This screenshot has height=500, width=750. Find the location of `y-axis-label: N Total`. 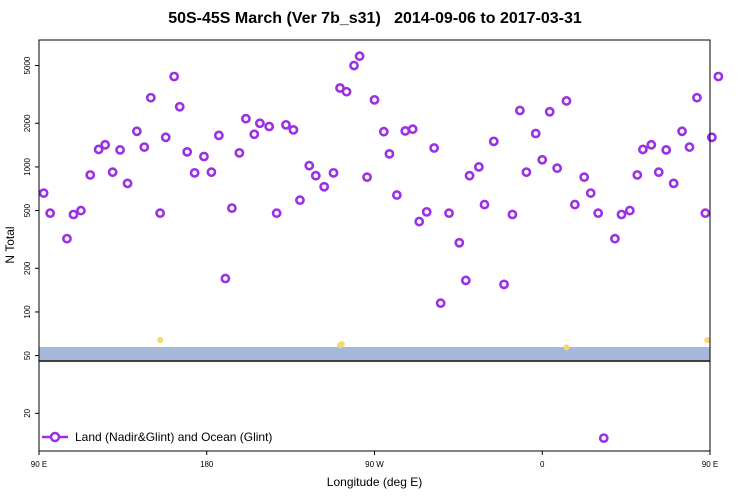

y-axis-label: N Total is located at coordinates (10, 245).